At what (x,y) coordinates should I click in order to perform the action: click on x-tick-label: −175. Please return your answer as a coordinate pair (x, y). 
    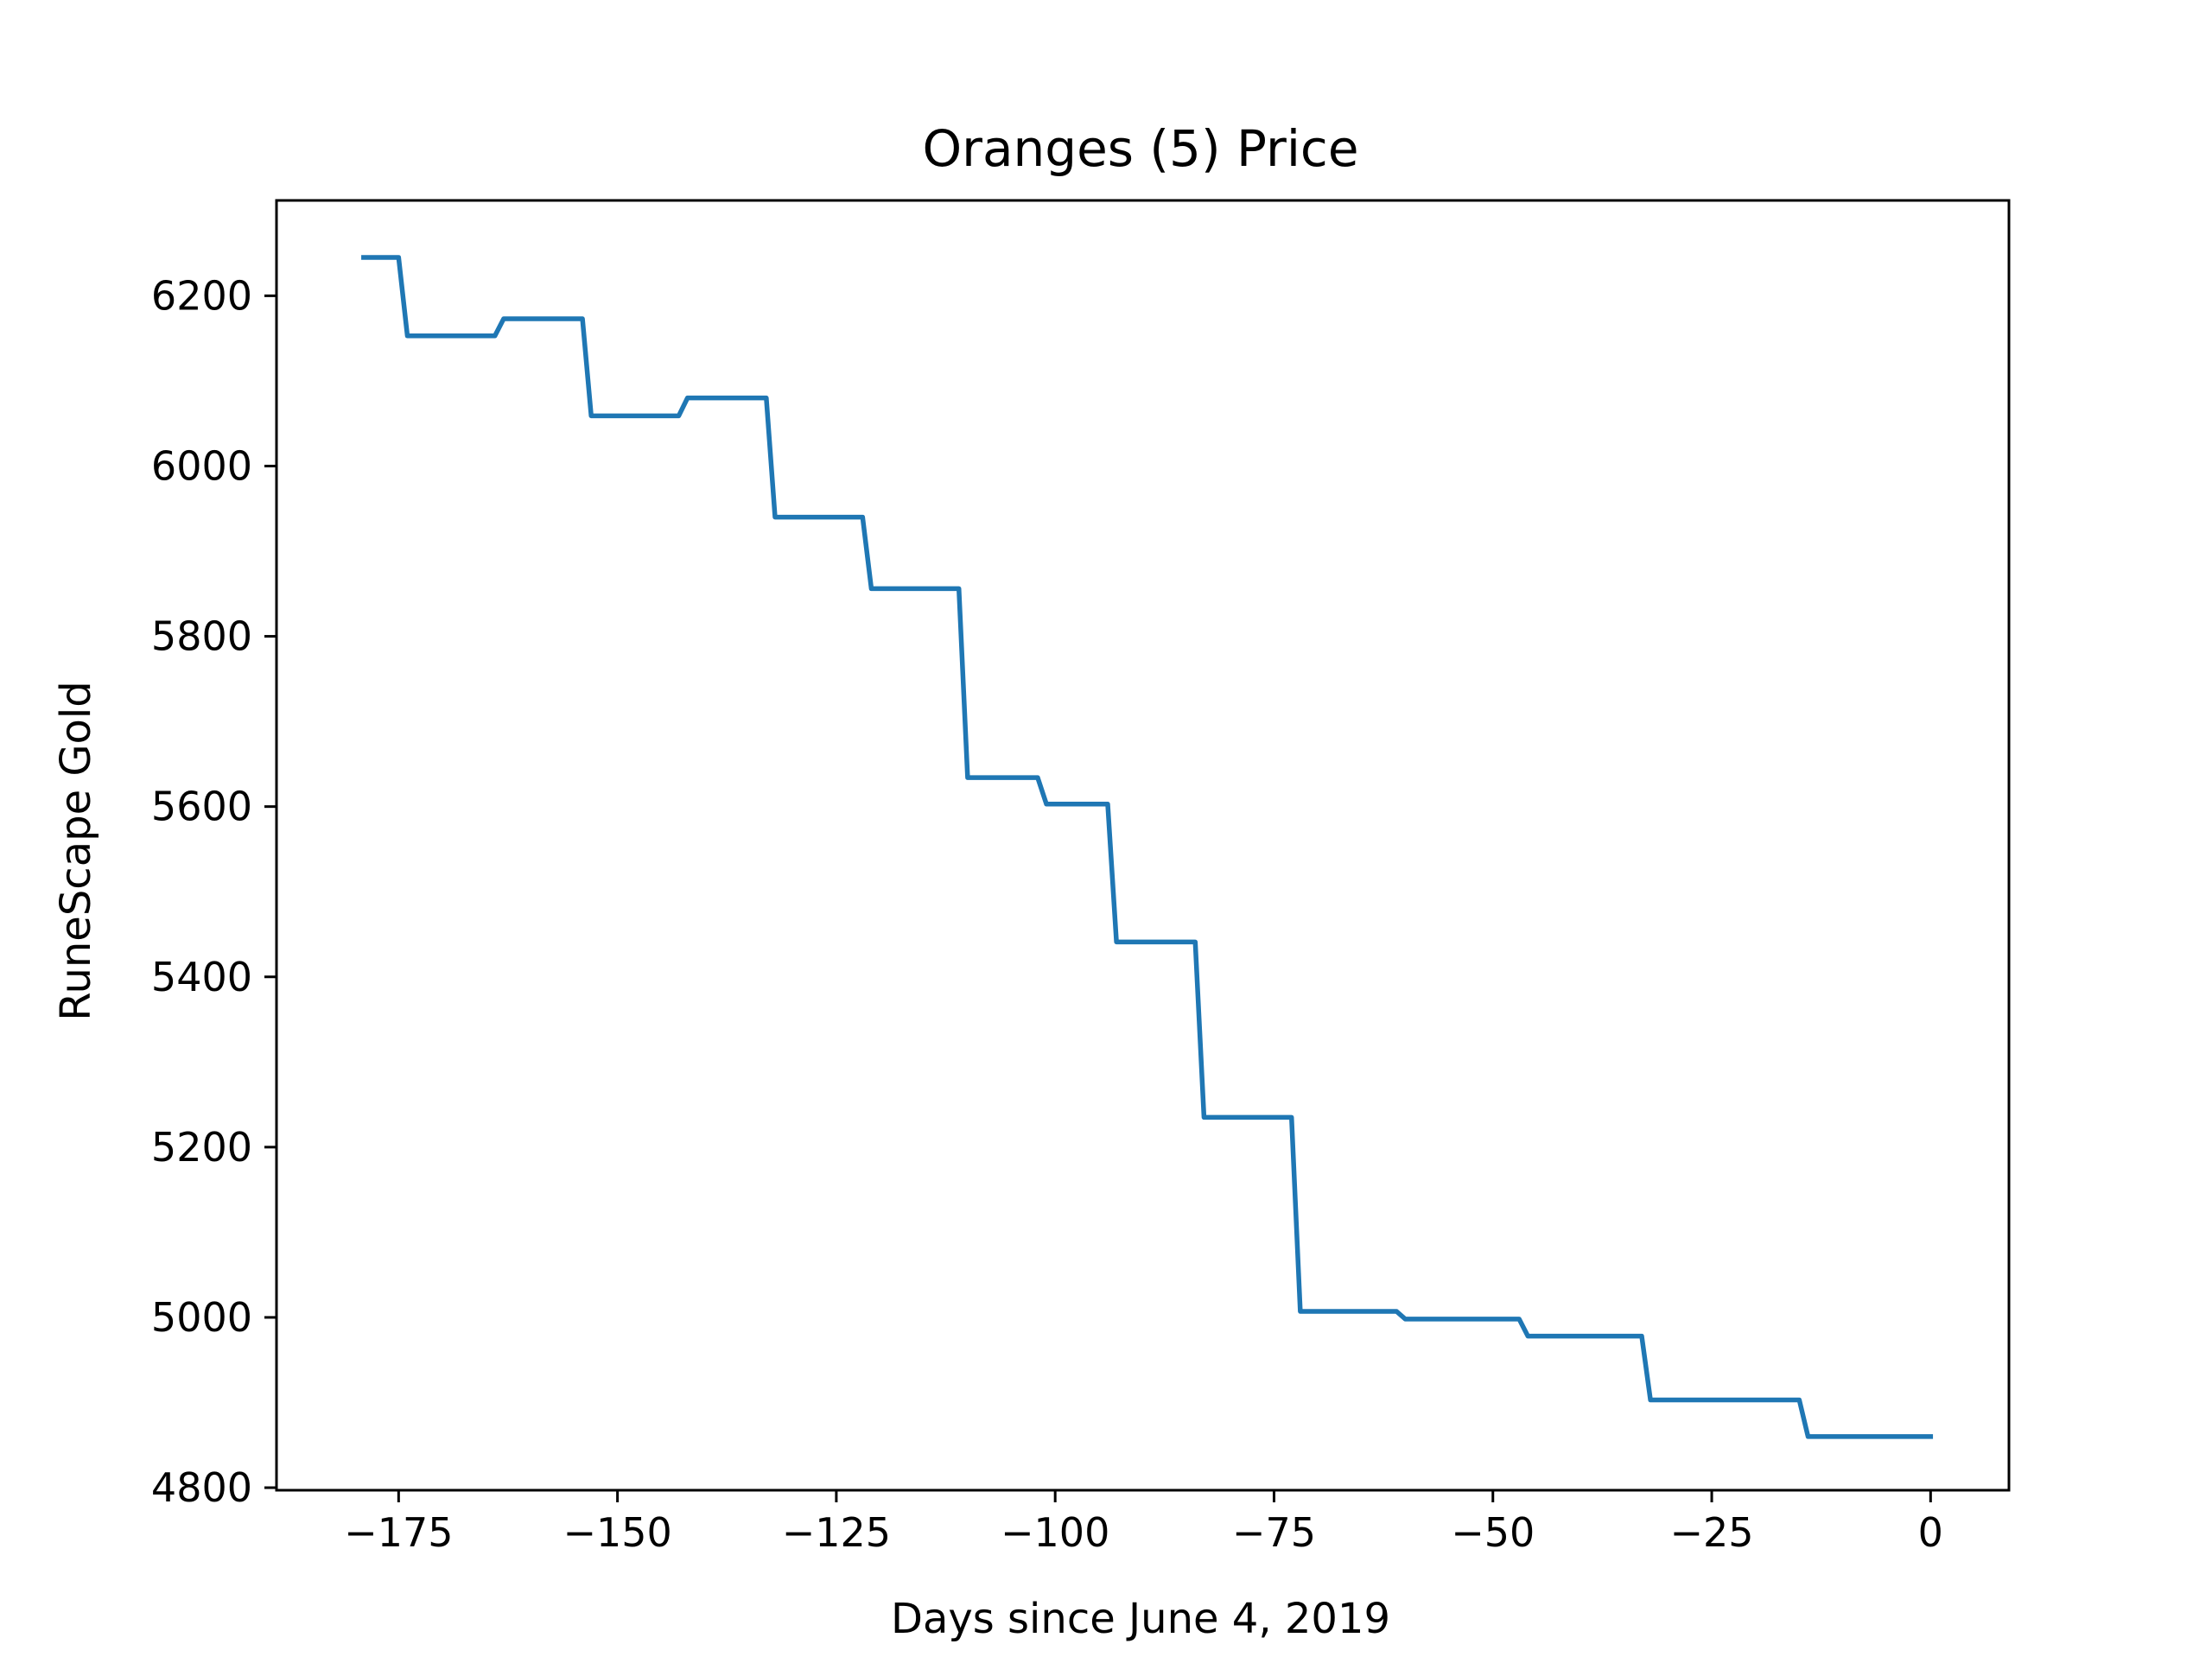
    Looking at the image, I should click on (398, 1533).